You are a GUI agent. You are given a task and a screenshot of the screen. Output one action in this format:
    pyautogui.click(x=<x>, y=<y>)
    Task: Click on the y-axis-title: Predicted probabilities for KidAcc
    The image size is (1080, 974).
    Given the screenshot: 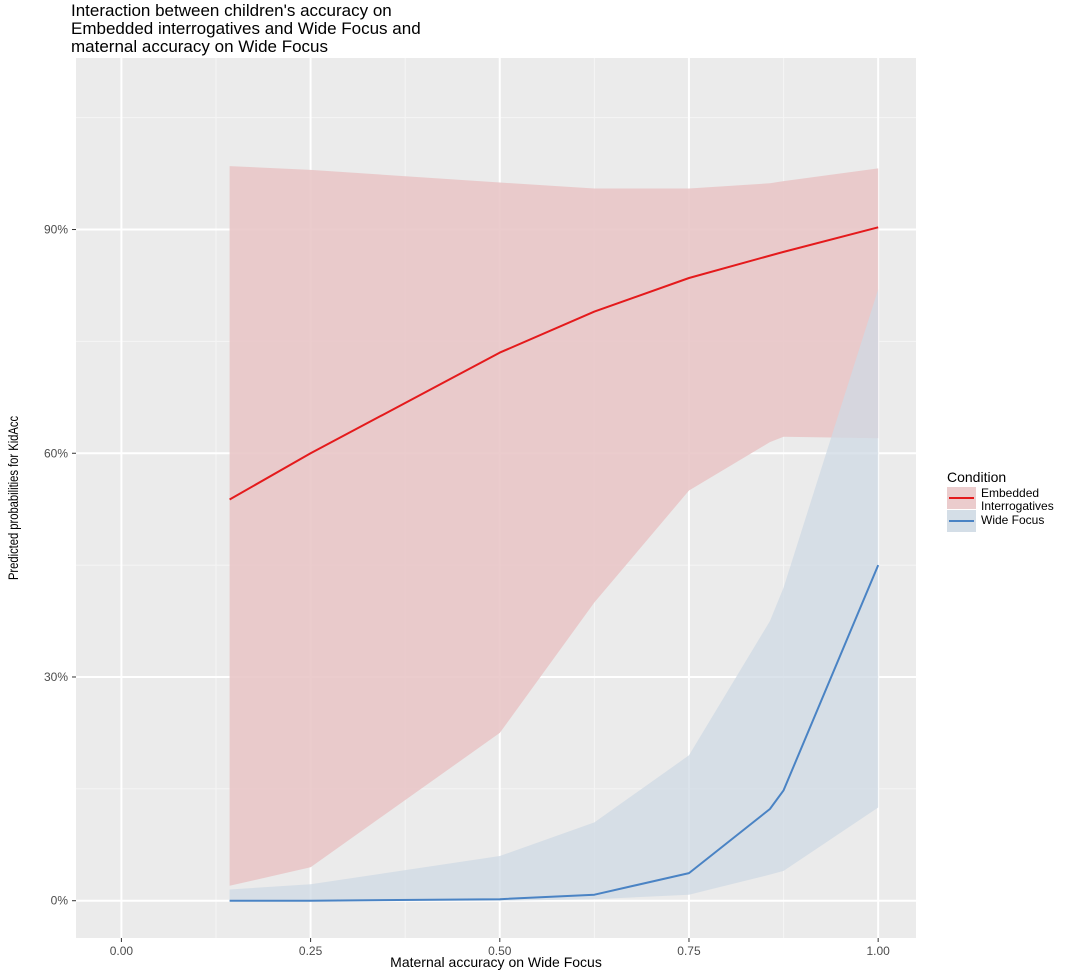 What is the action you would take?
    pyautogui.click(x=13, y=498)
    